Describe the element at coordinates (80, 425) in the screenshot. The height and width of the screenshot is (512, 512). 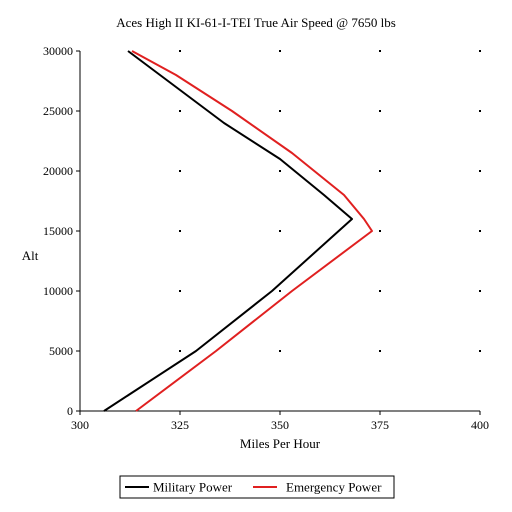
I see `x-tick-label: 300` at that location.